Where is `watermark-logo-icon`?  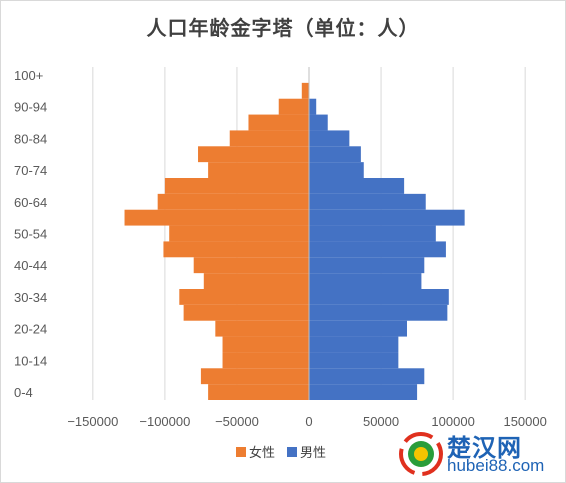
watermark-logo-icon is located at coordinates (421, 454).